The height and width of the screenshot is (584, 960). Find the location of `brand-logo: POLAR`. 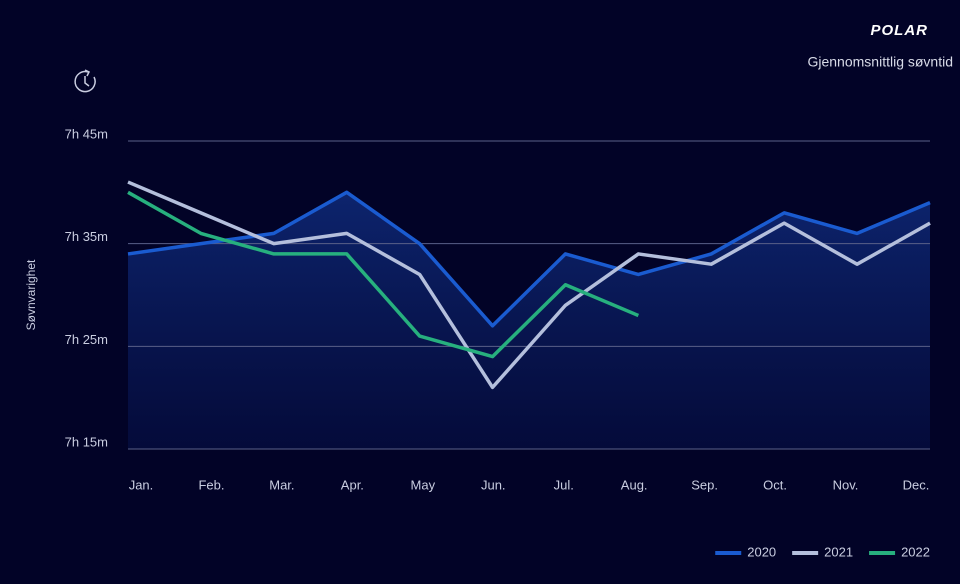

brand-logo: POLAR is located at coordinates (900, 30).